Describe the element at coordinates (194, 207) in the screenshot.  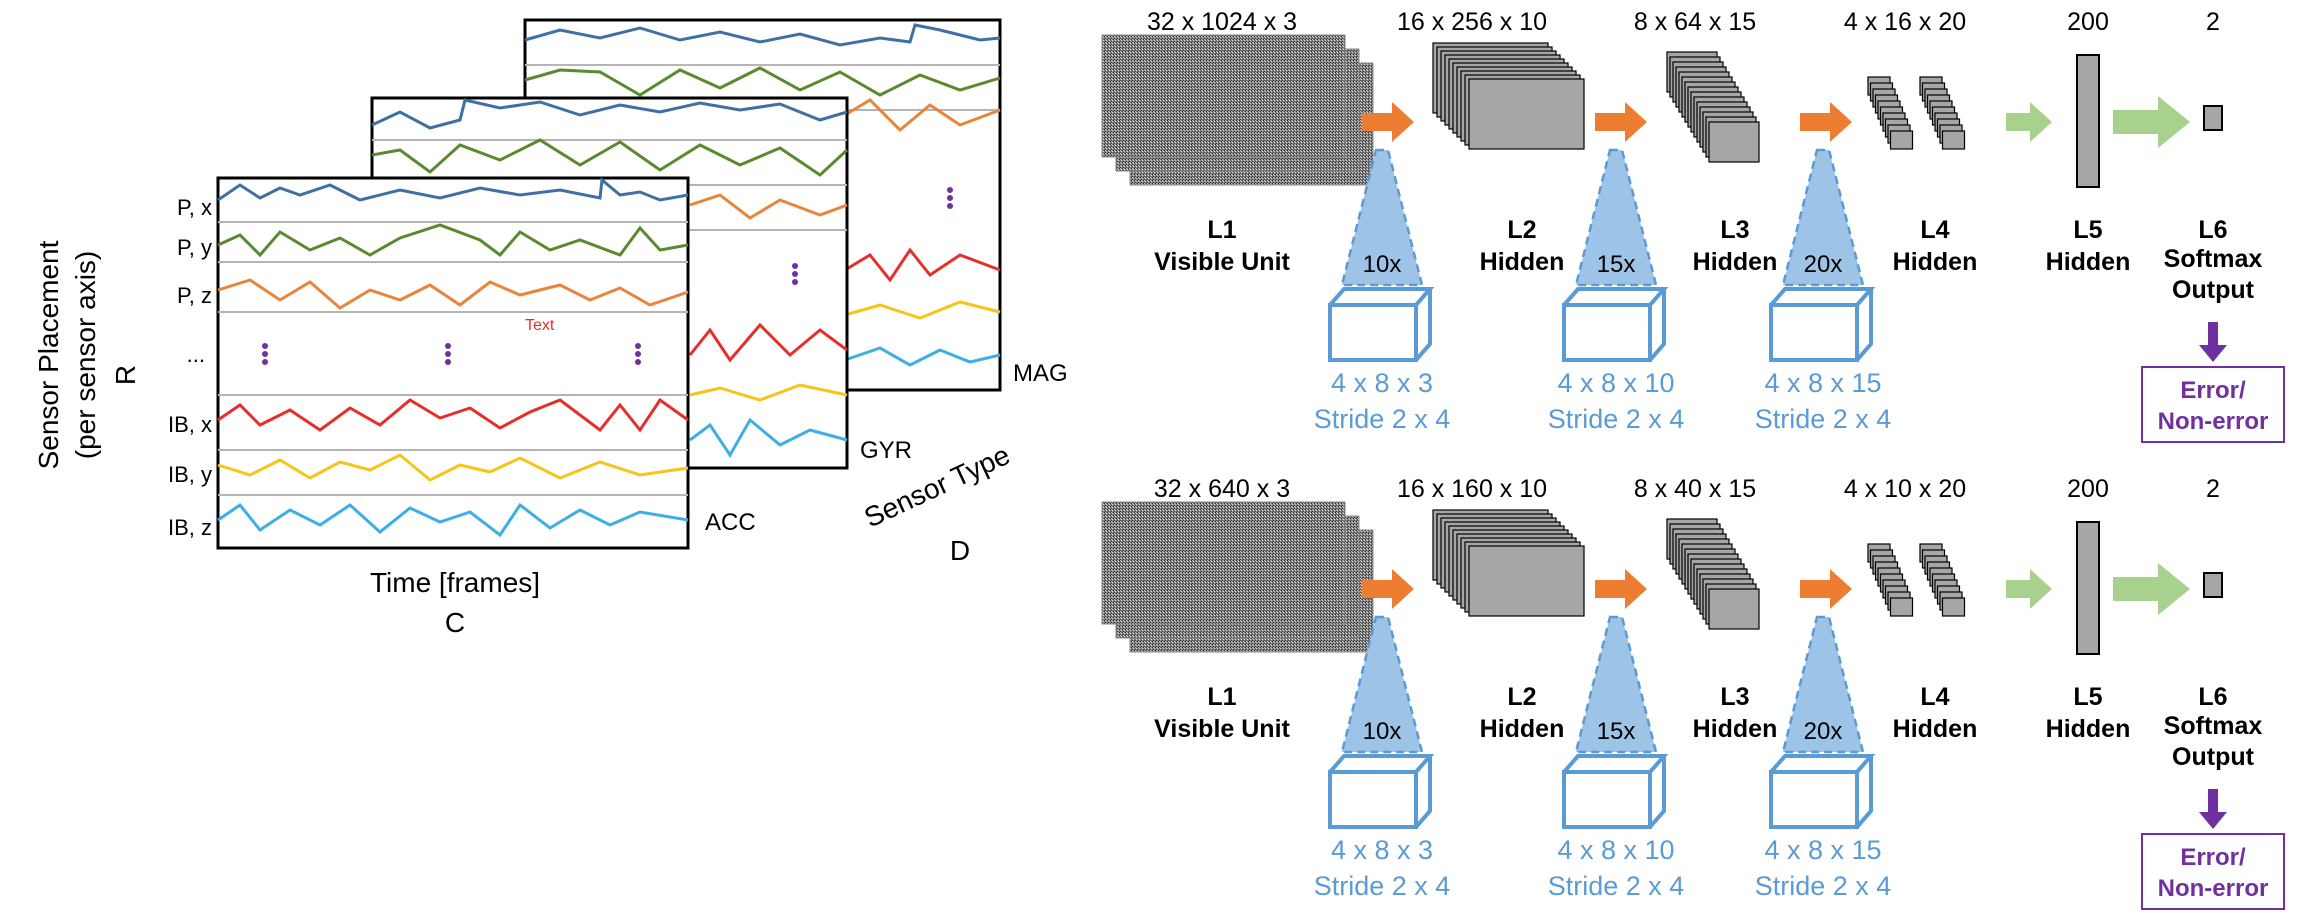
I see `row-label-p-x: P, x` at that location.